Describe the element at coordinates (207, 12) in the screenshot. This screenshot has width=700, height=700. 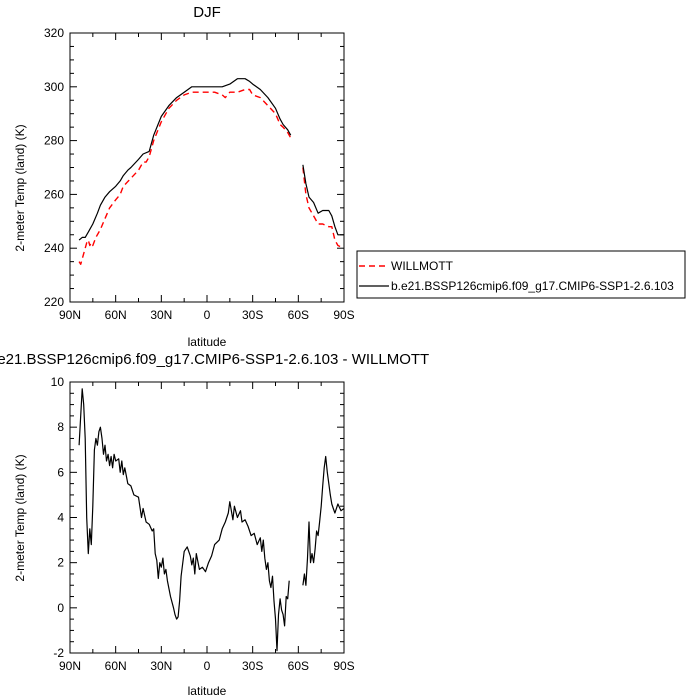
I see `top-chart-title: DJF` at that location.